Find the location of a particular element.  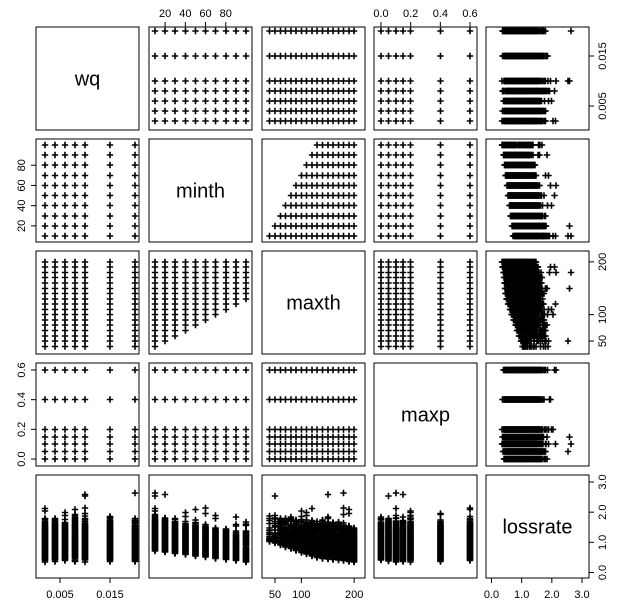

points-wq-vs-maxp is located at coordinates (425, 76).